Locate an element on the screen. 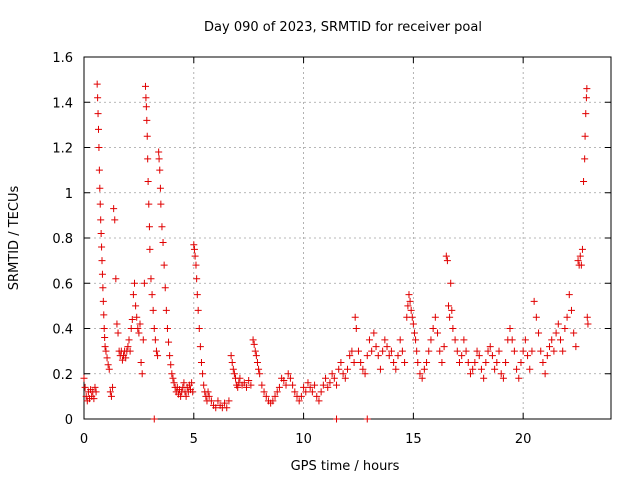 The width and height of the screenshot is (640, 480). x-tick-label: 0 is located at coordinates (84, 439).